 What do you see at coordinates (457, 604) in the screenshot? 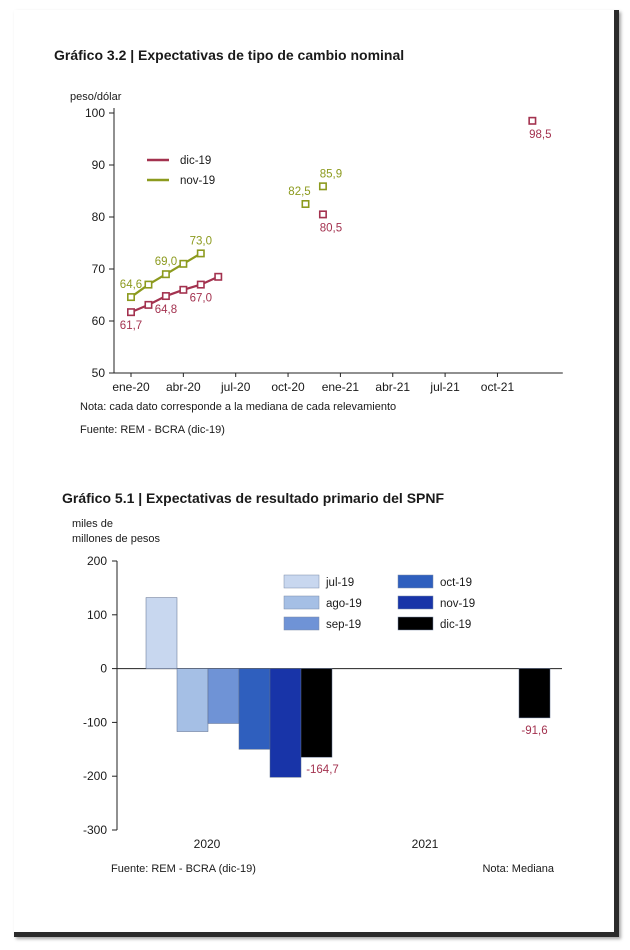
I see `chart2-legend-label: nov-19` at bounding box center [457, 604].